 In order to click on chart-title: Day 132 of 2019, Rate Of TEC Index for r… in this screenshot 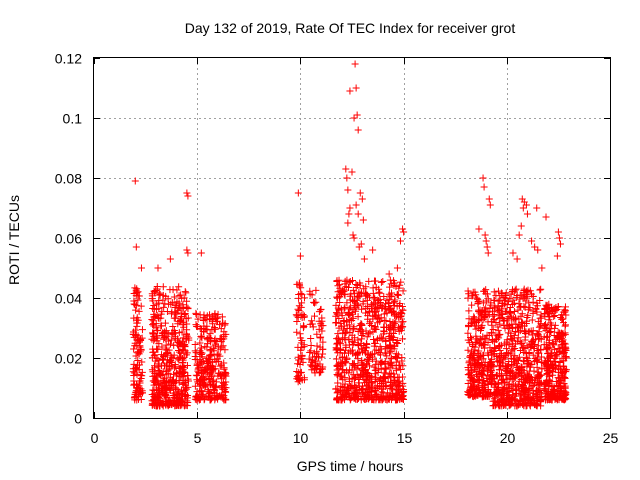, I will do `click(350, 28)`.